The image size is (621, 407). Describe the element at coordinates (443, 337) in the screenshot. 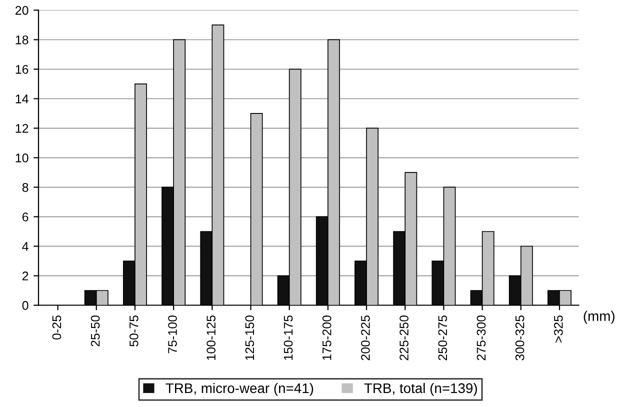

I see `x-tick-label: 250-275` at that location.